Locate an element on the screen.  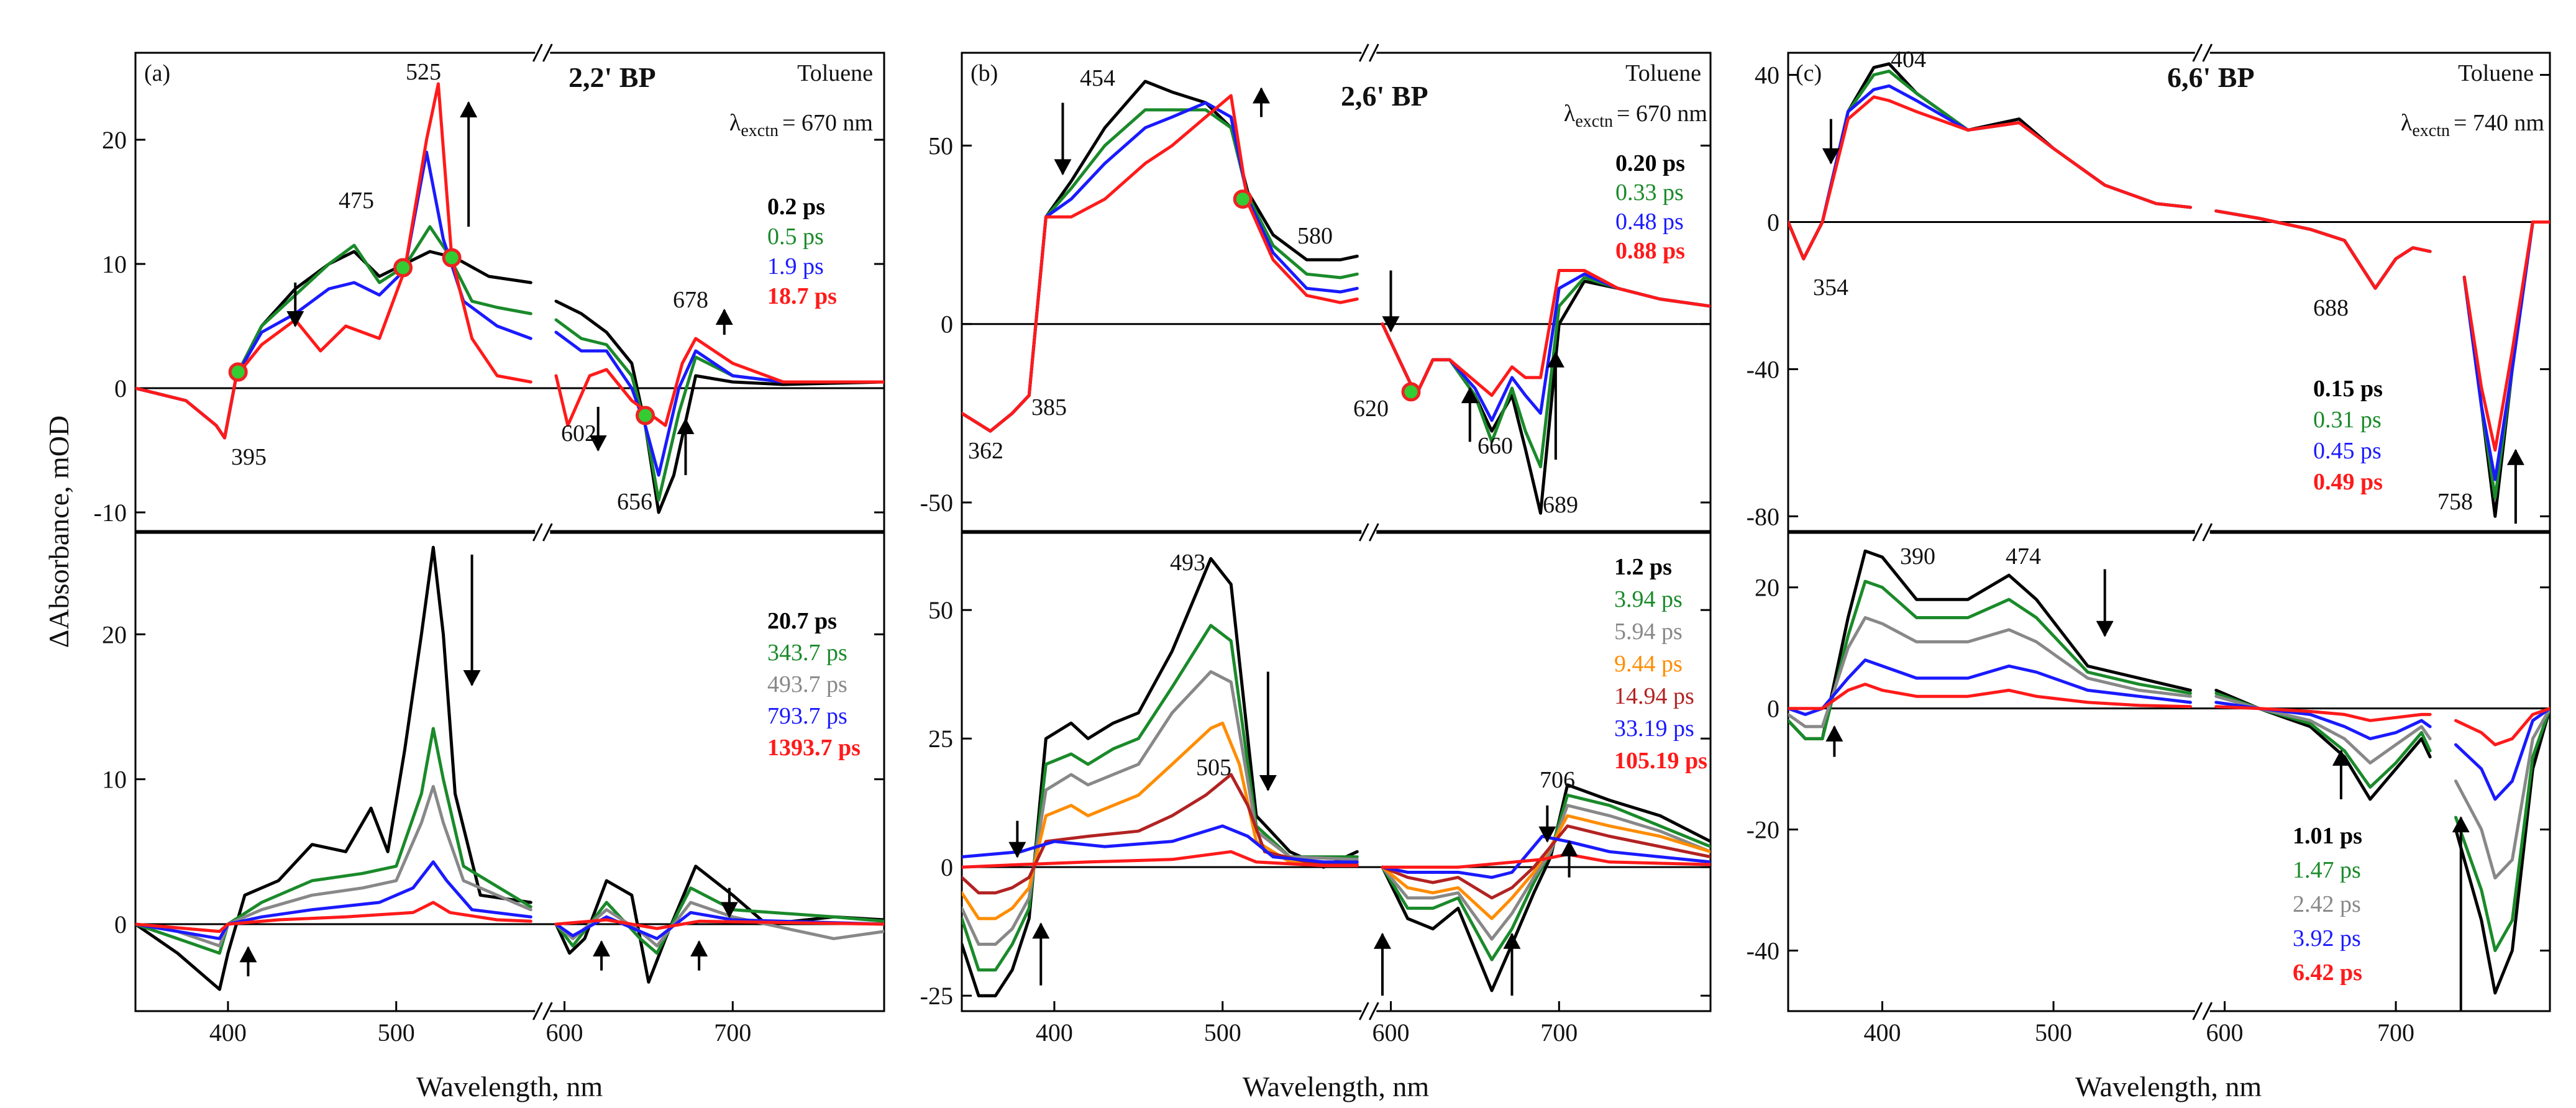
series-line-105.19-ps is located at coordinates (1160, 859).